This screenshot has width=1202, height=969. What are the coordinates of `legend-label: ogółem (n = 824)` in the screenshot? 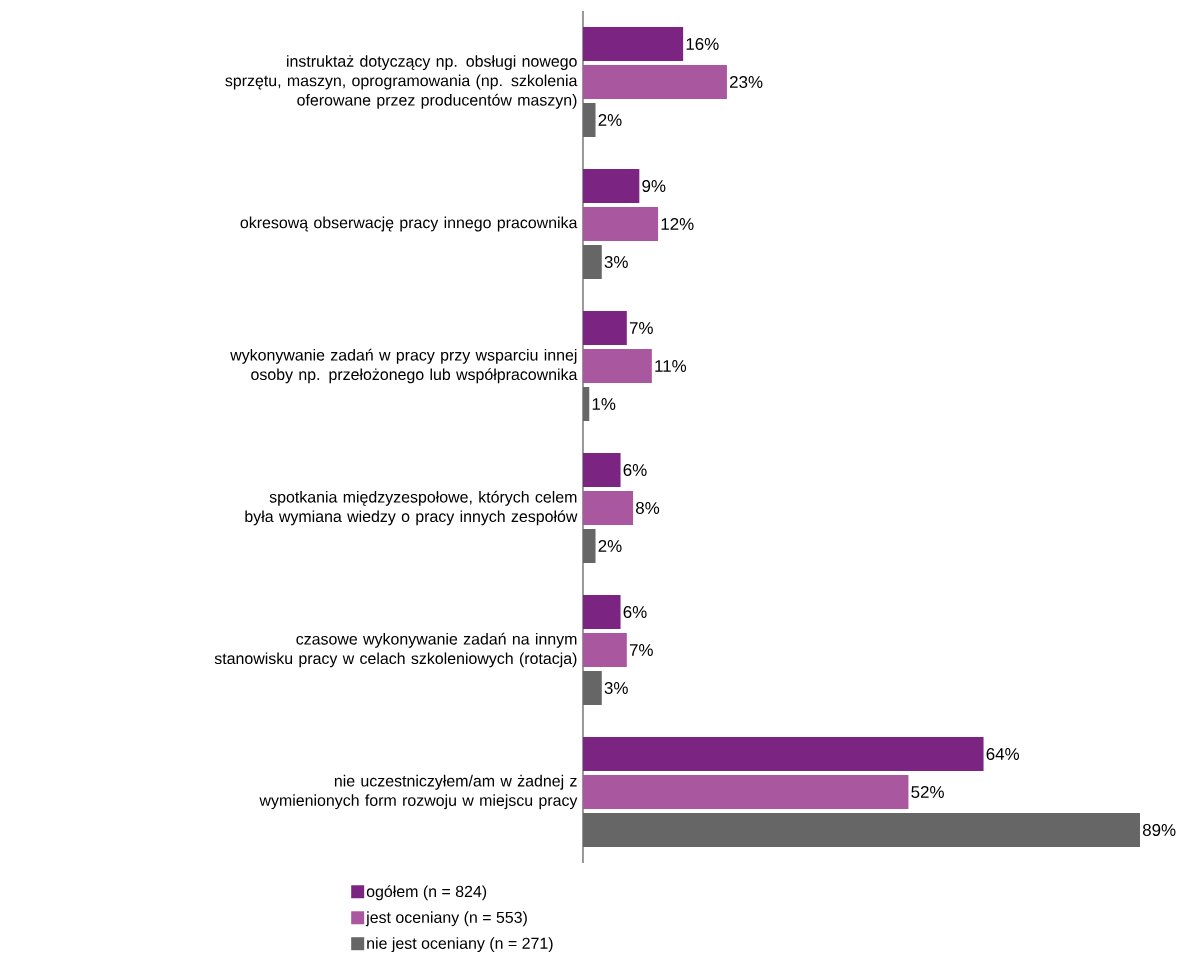 It's located at (426, 893).